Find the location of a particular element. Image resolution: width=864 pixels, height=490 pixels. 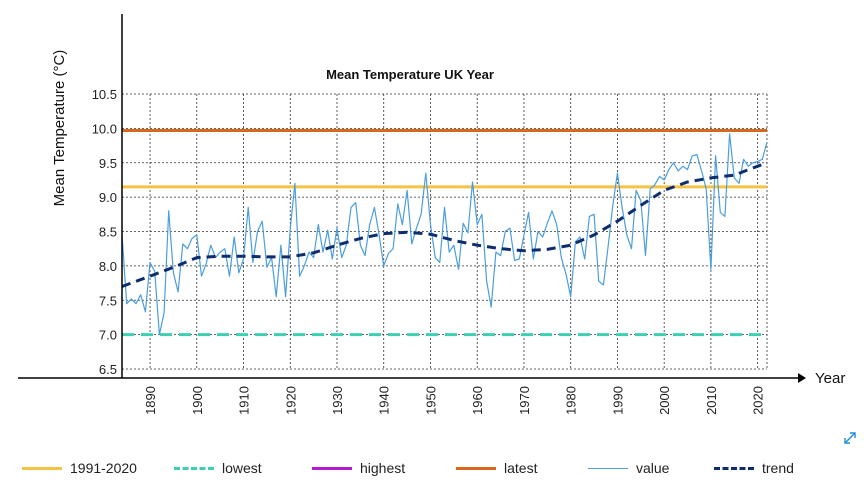

x-tick-label: 2020 is located at coordinates (758, 400).